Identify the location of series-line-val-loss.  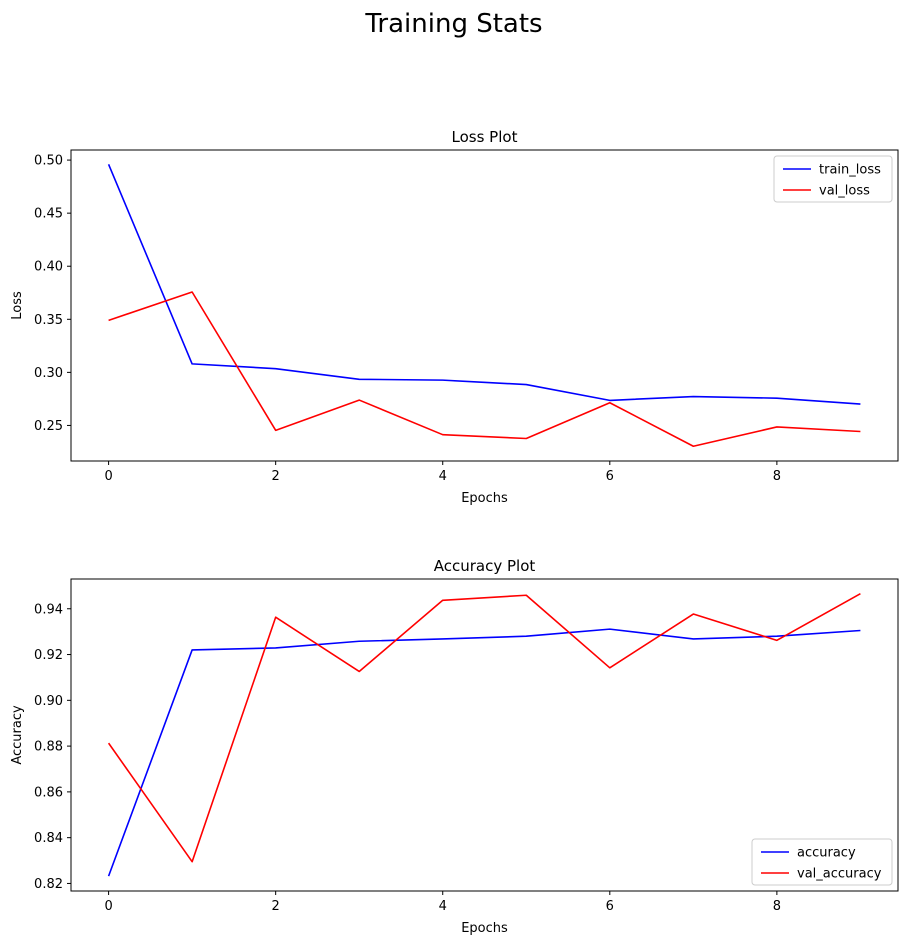
(484, 369).